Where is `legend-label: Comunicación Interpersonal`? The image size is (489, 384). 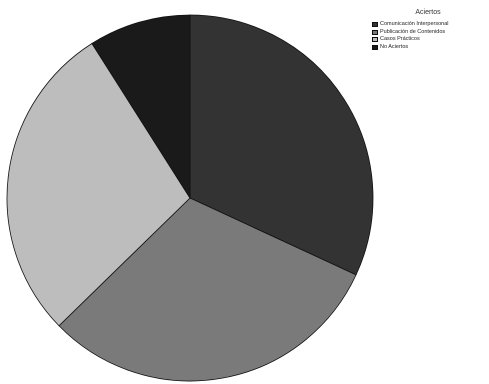 legend-label: Comunicación Interpersonal is located at coordinates (414, 24).